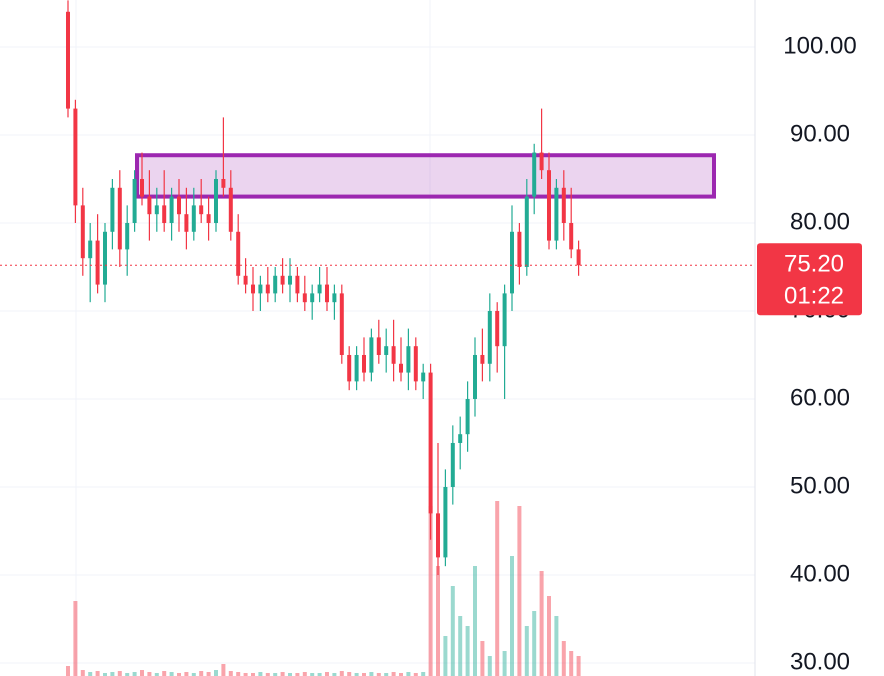  I want to click on zone, so click(425, 176).